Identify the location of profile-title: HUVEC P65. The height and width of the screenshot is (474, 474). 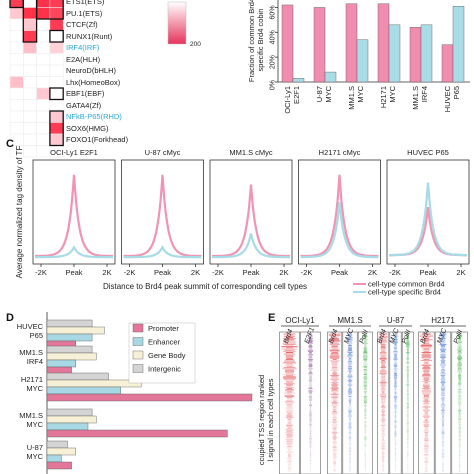
(428, 152).